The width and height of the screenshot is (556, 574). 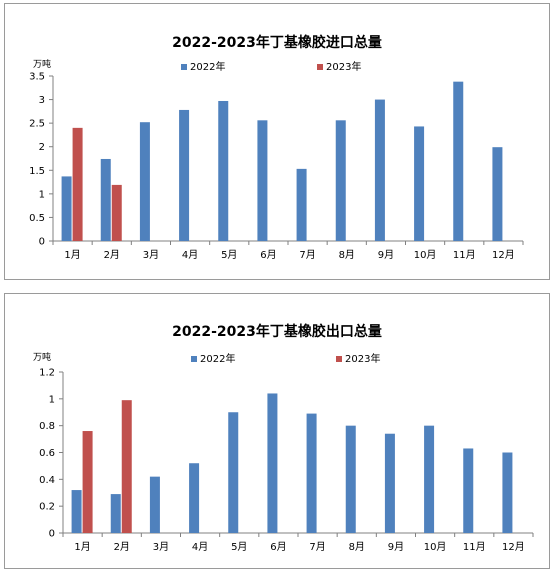 What do you see at coordinates (37, 77) in the screenshot?
I see `y-tick-label: 3.5` at bounding box center [37, 77].